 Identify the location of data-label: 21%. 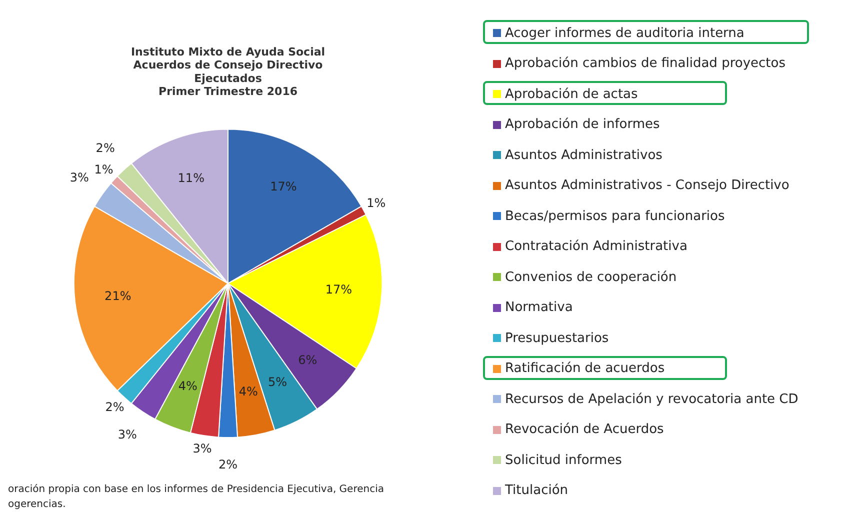
(118, 296).